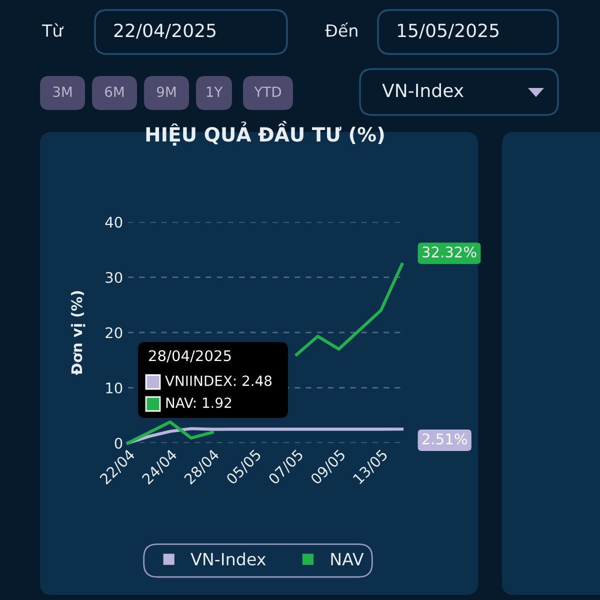 This screenshot has height=600, width=600. What do you see at coordinates (218, 381) in the screenshot?
I see `annotation: VNIINDEX: 2.48` at bounding box center [218, 381].